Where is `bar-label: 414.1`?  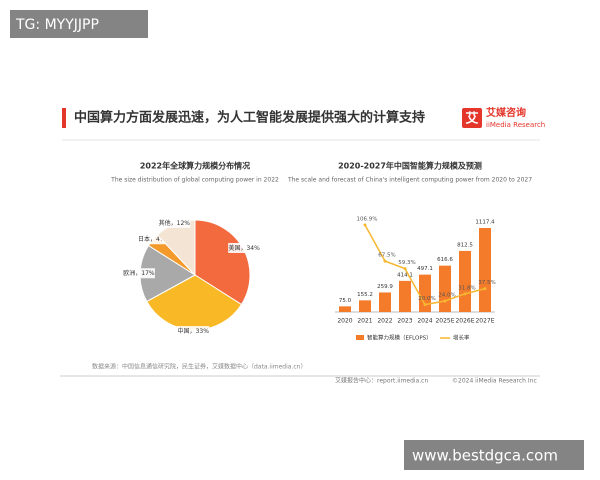
bar-label: 414.1 is located at coordinates (405, 275).